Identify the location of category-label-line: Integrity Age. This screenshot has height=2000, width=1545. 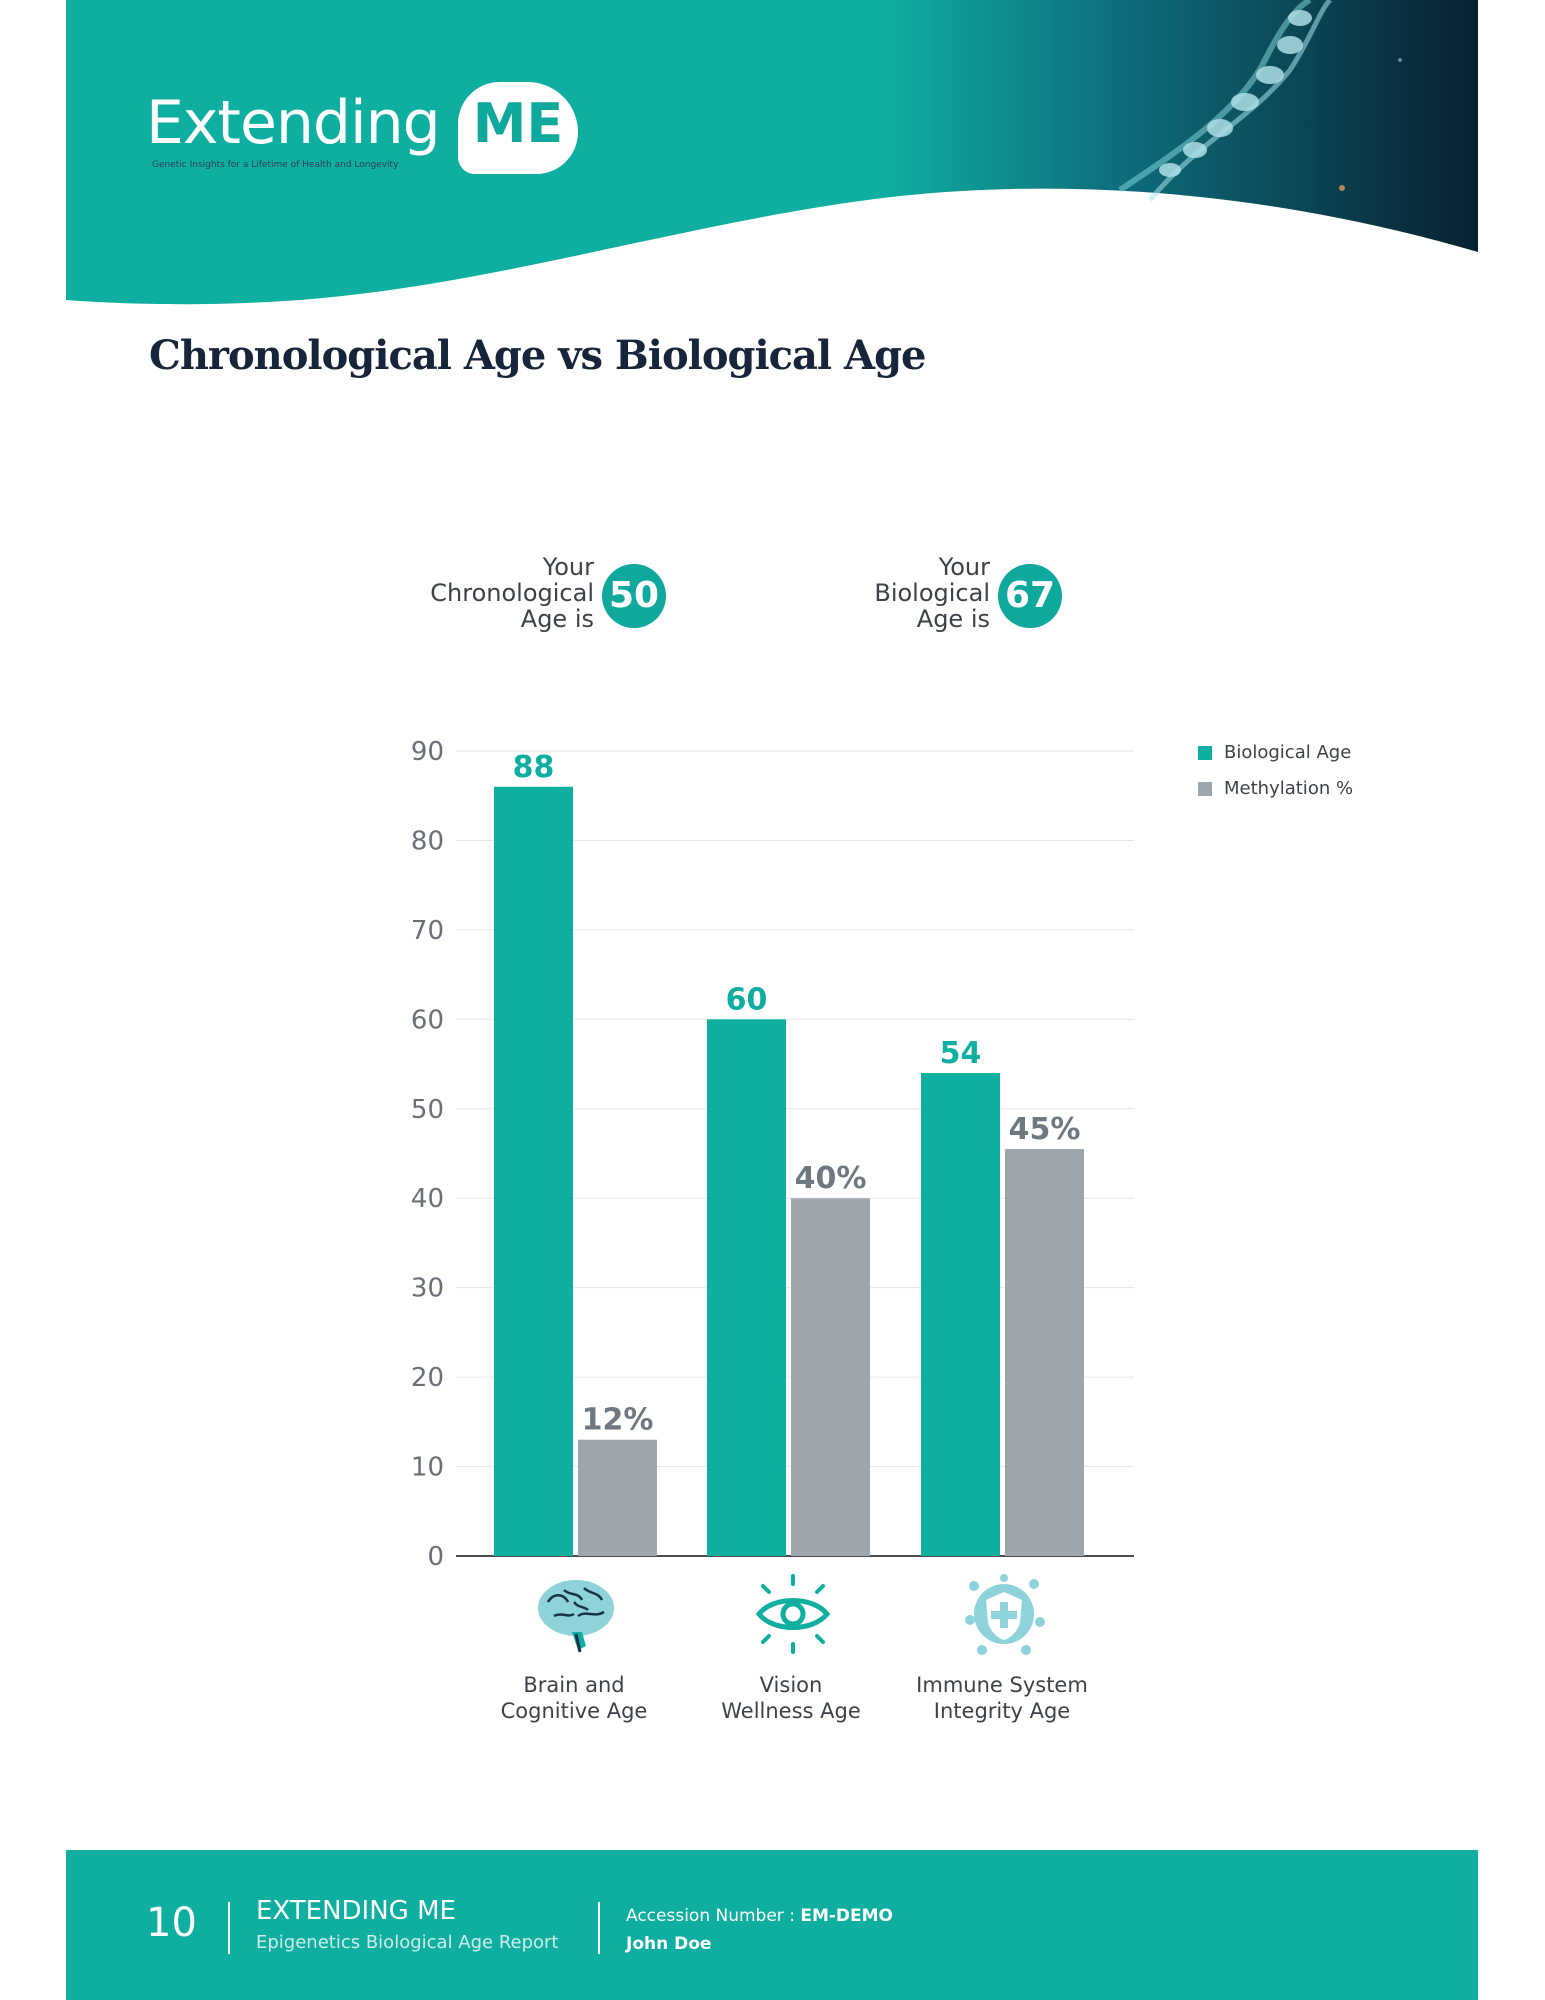
(1002, 1711).